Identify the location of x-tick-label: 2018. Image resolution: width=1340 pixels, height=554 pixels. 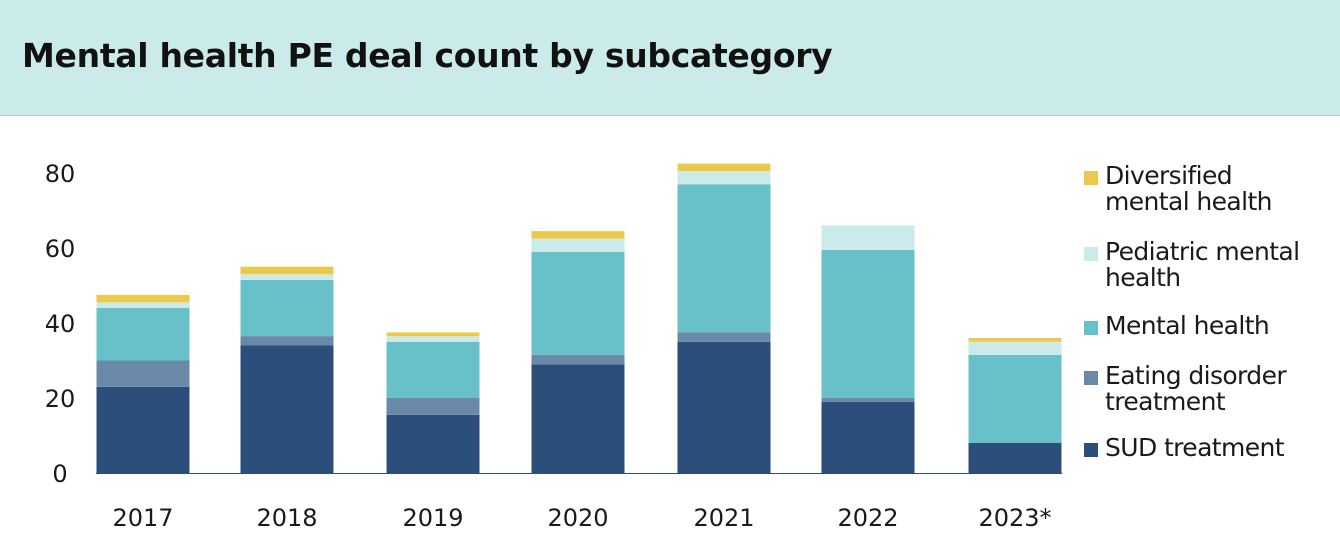
(286, 518).